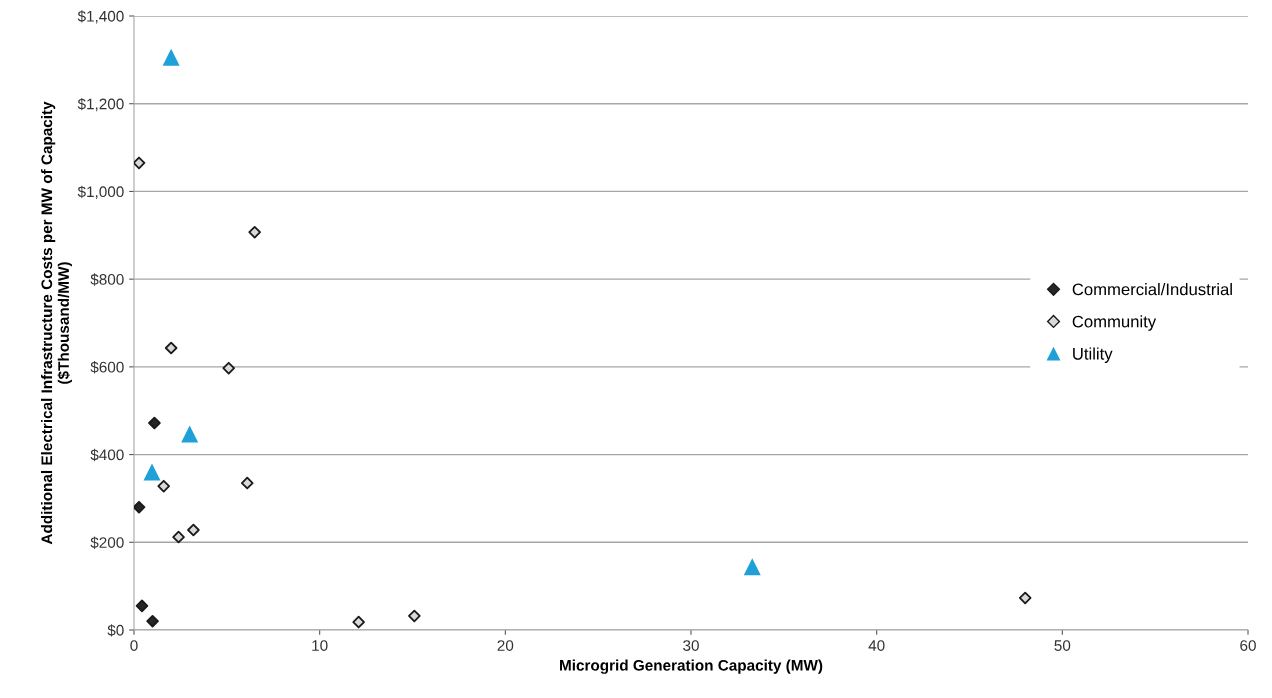 Image resolution: width=1272 pixels, height=698 pixels. What do you see at coordinates (1152, 289) in the screenshot?
I see `legend-label: Commercial/Industrial` at bounding box center [1152, 289].